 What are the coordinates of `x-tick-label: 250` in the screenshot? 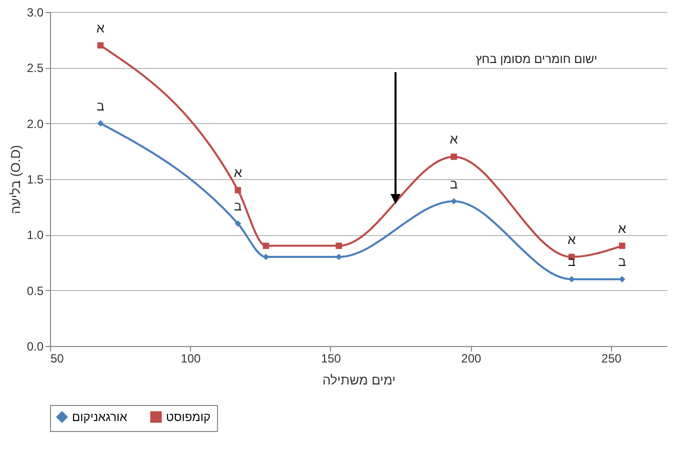 It's located at (611, 359).